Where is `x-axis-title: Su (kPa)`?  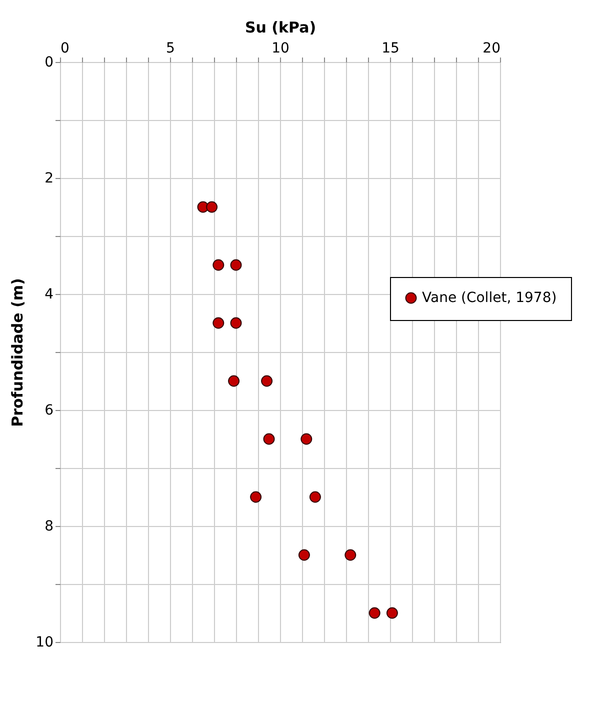 x-axis-title: Su (kPa) is located at coordinates (280, 27).